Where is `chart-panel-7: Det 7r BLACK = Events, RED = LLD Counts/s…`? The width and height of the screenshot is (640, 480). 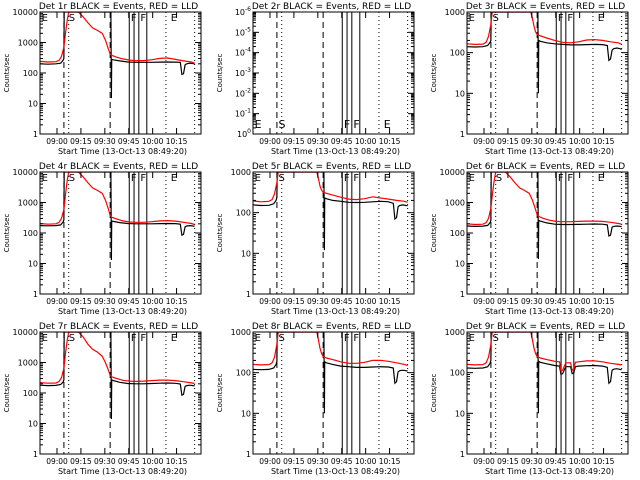
chart-panel-7: Det 7r BLACK = Events, RED = LLD Counts/s… is located at coordinates (102, 399).